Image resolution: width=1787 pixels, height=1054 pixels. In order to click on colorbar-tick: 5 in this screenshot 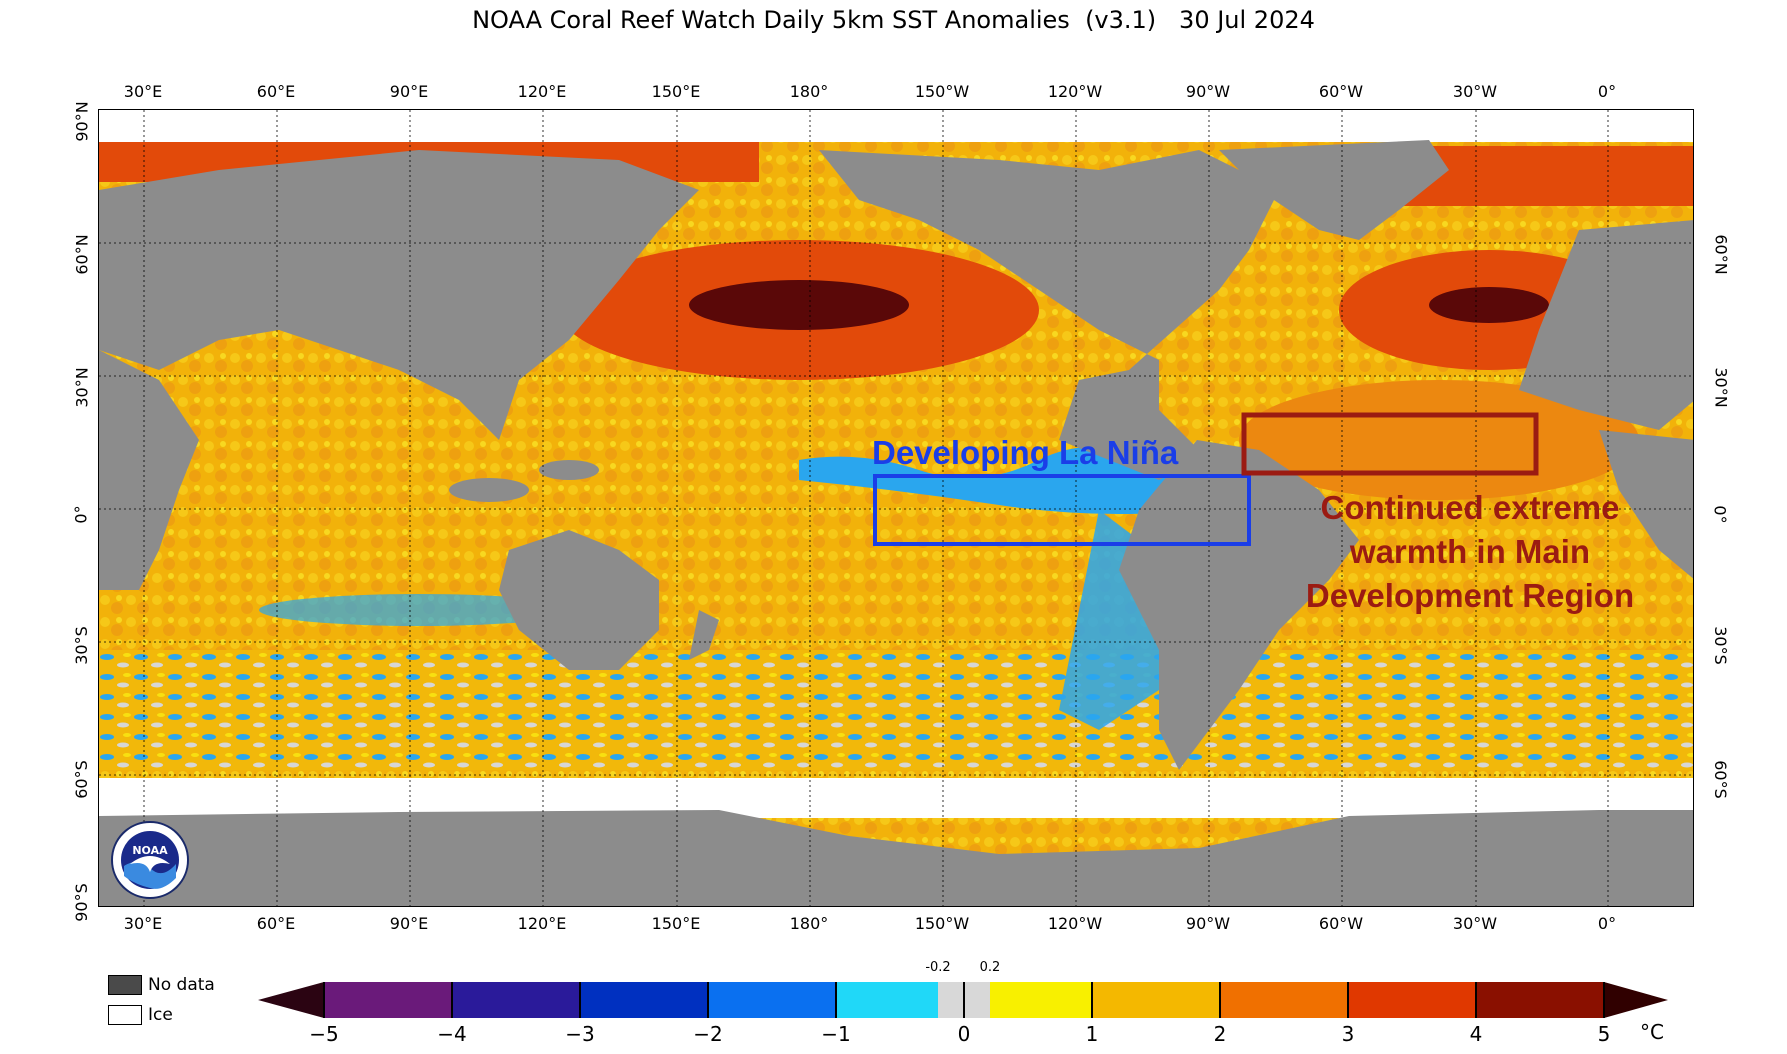, I will do `click(1604, 1034)`.